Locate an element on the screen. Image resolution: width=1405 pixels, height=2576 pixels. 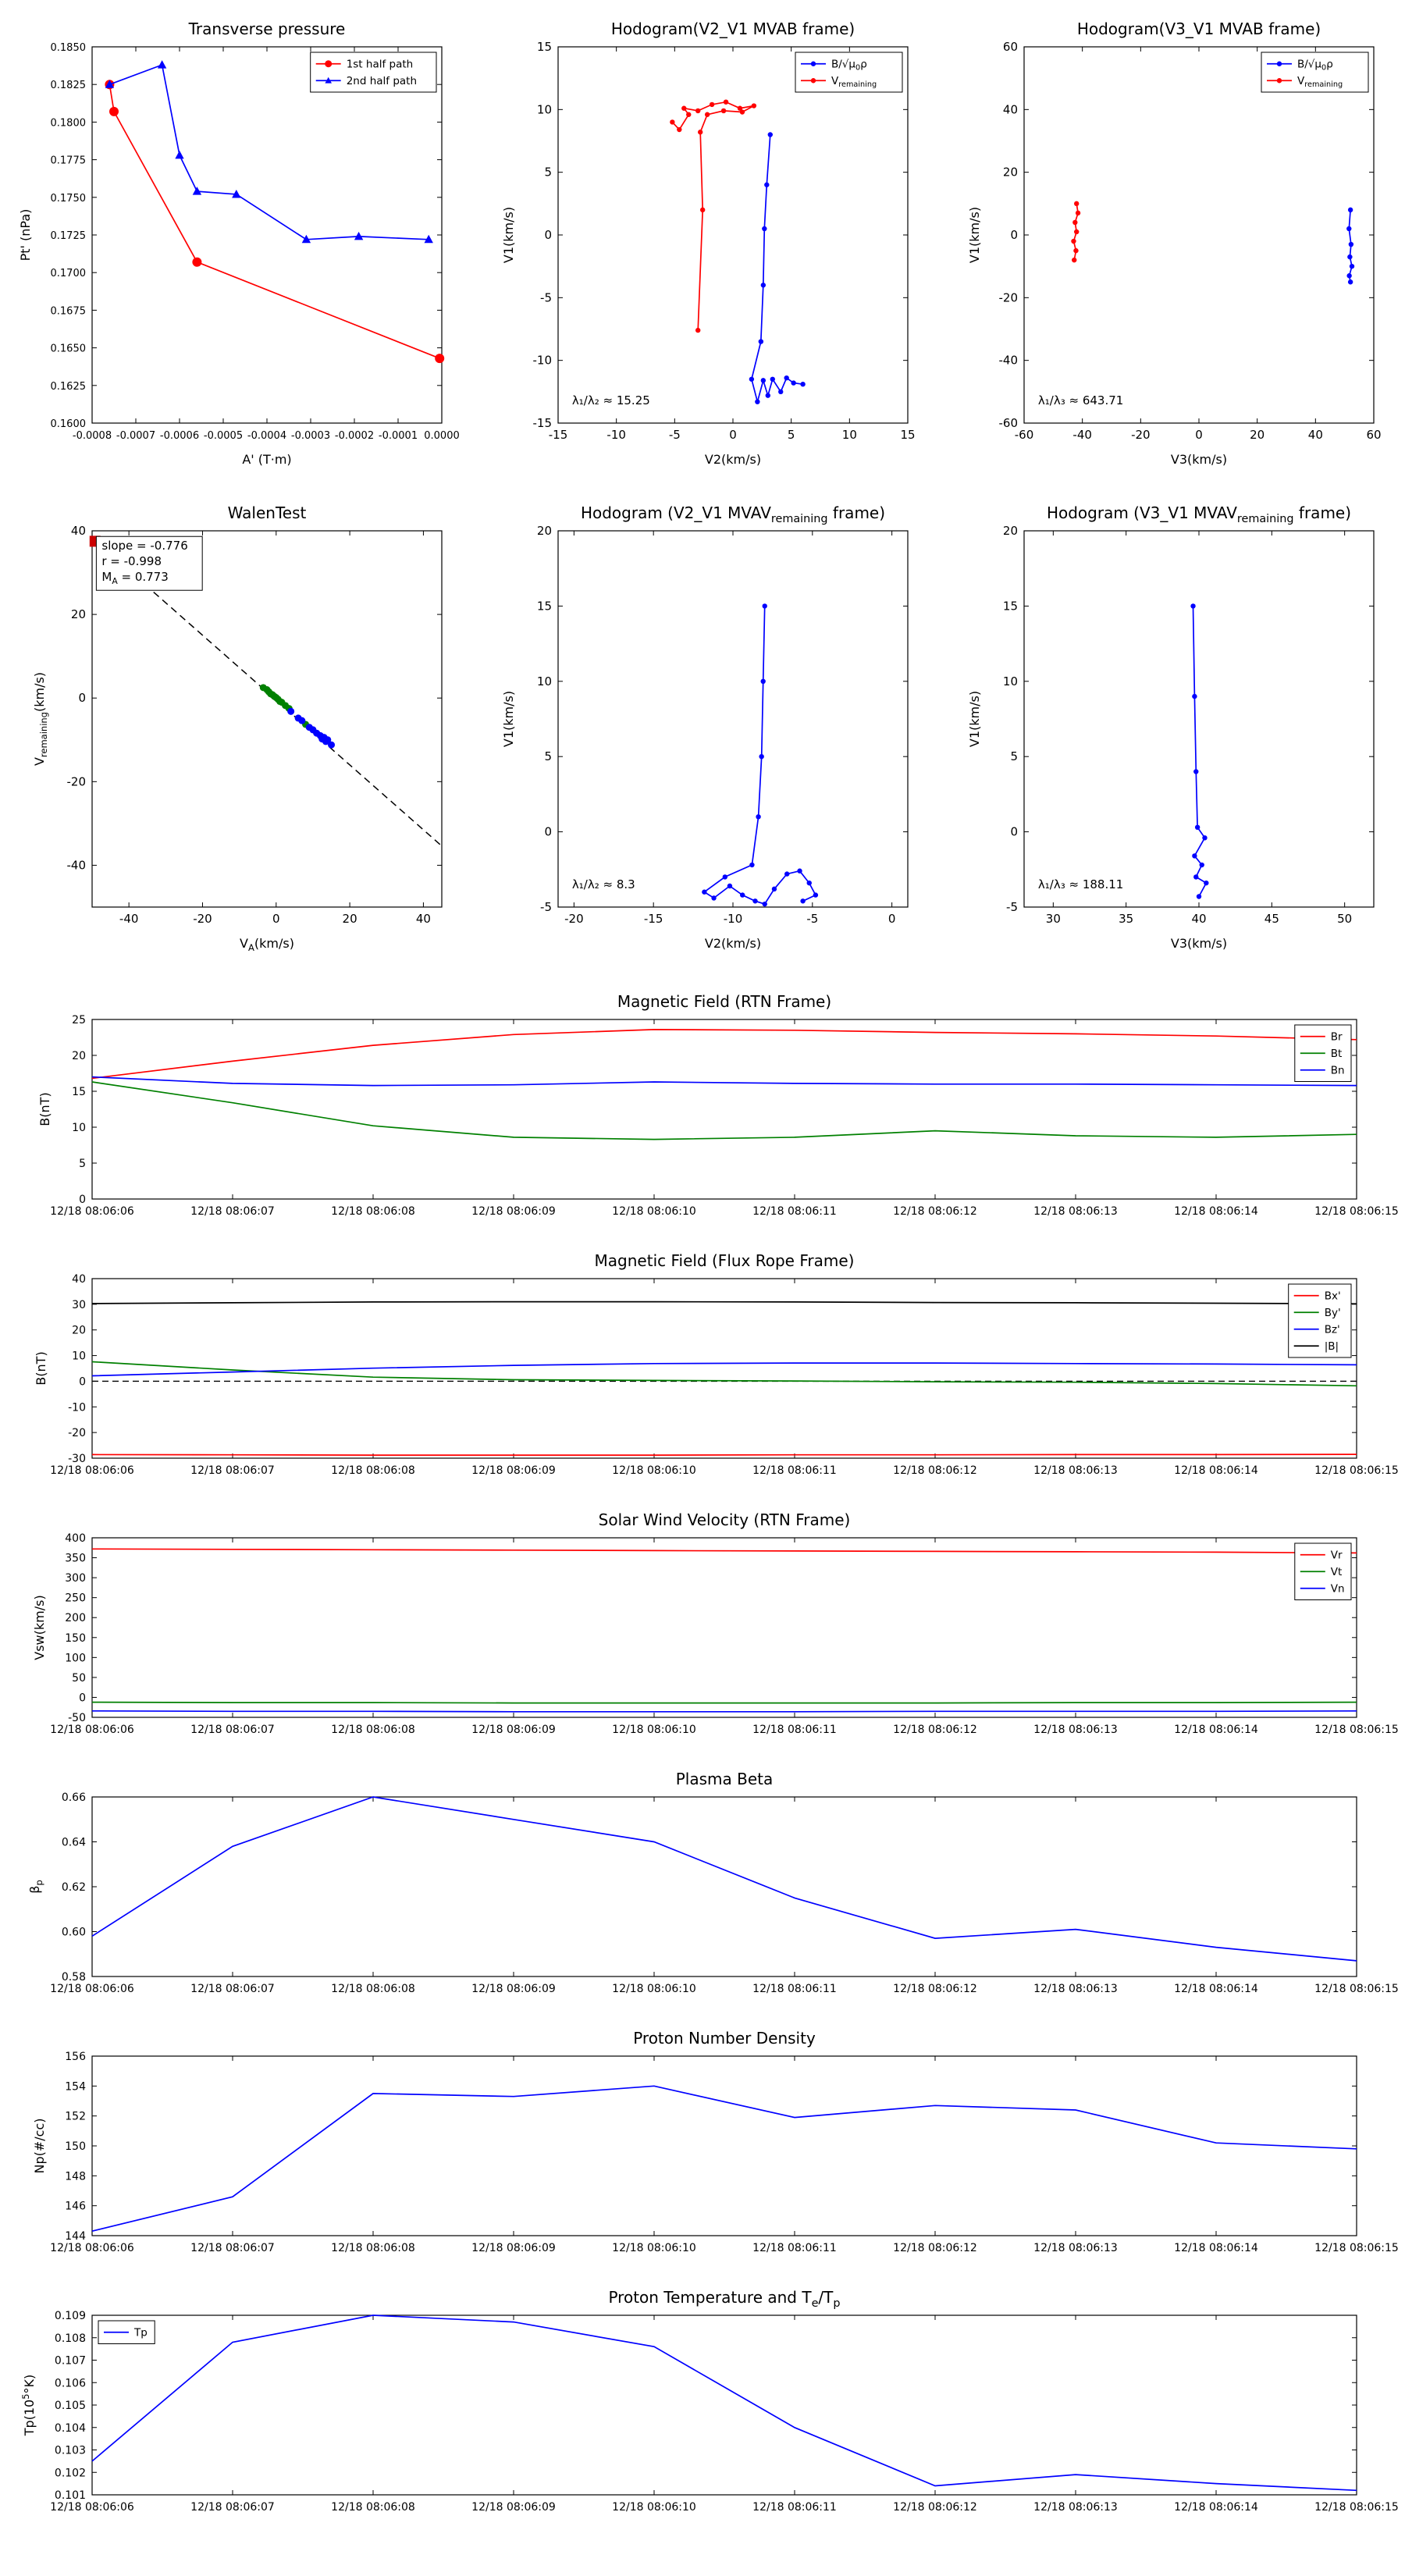
svg-text: Vremaining is located at coordinates (854, 82).